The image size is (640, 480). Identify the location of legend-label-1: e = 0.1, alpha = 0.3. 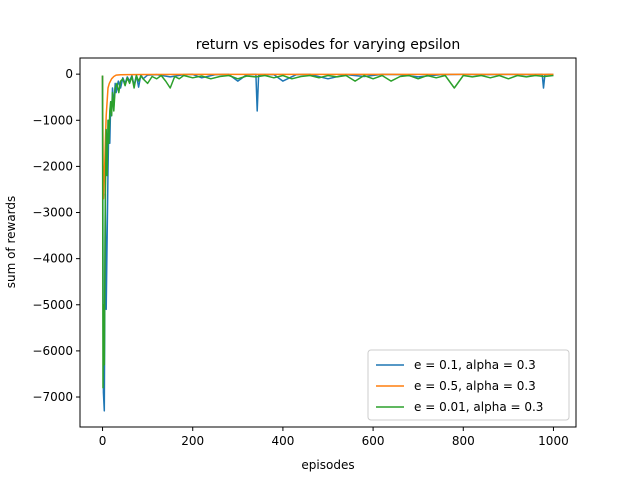
(475, 365).